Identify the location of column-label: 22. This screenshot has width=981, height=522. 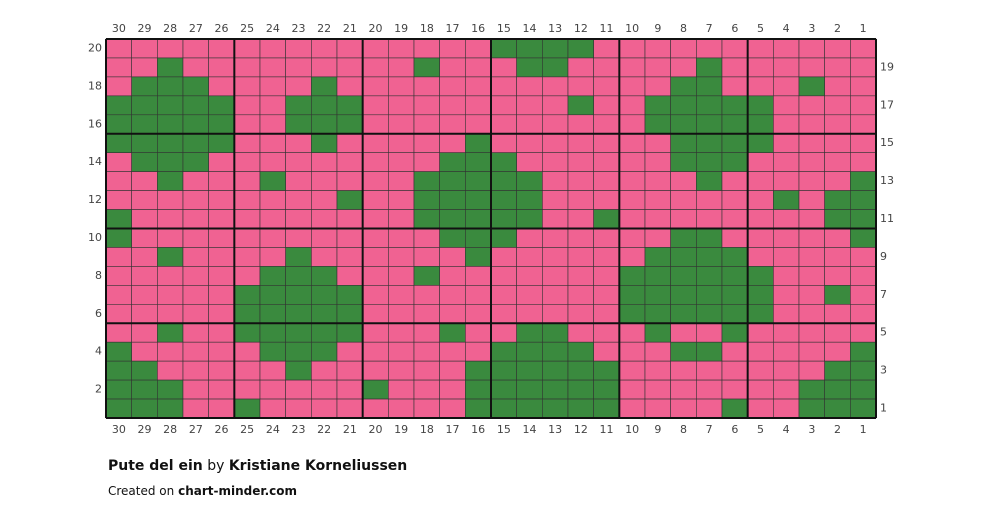
(324, 28).